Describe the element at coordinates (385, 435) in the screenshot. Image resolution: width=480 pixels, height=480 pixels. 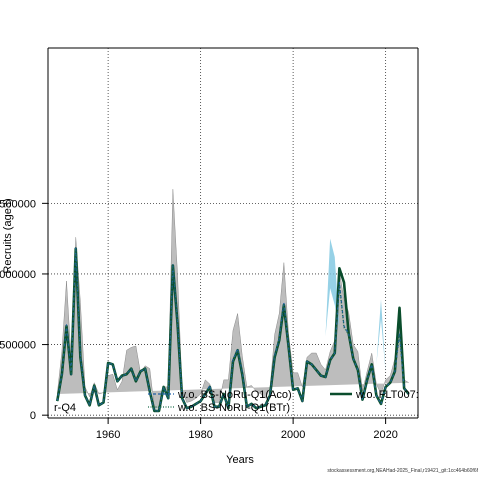
I see `x-tick-label-3: 2020` at that location.